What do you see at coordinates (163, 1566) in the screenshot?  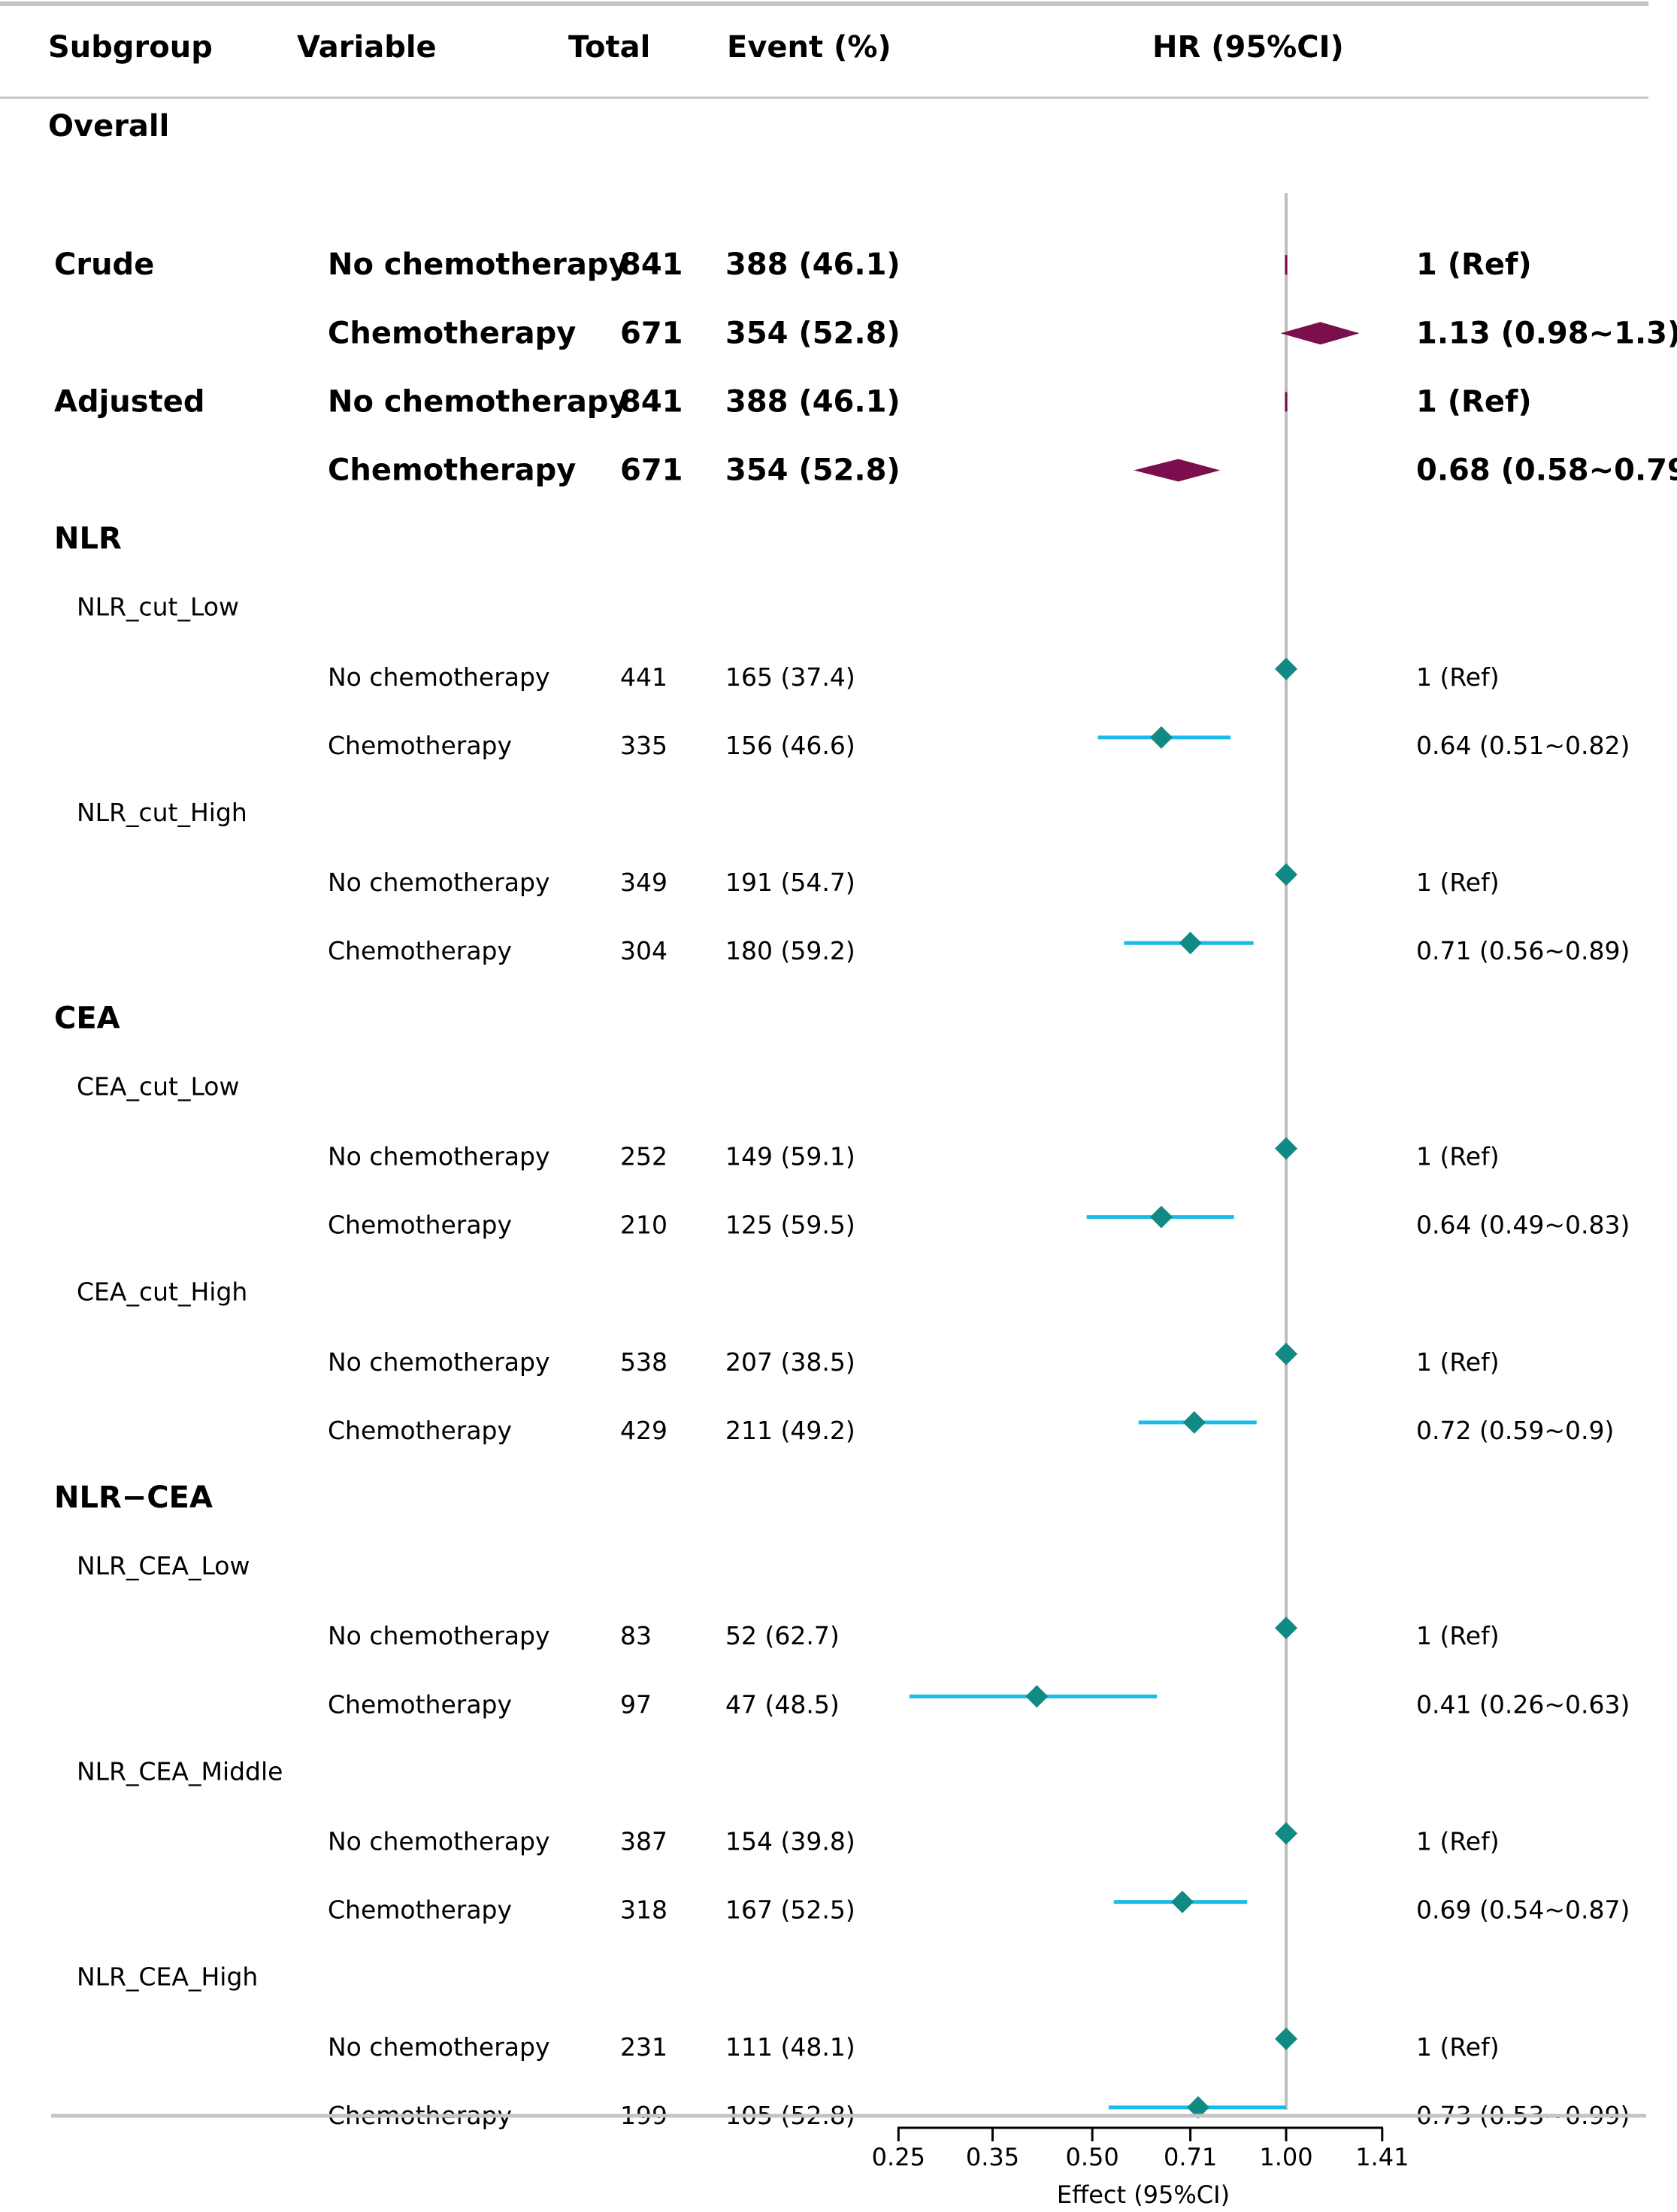 I see `subgroup-label: NLR_CEA_Low` at bounding box center [163, 1566].